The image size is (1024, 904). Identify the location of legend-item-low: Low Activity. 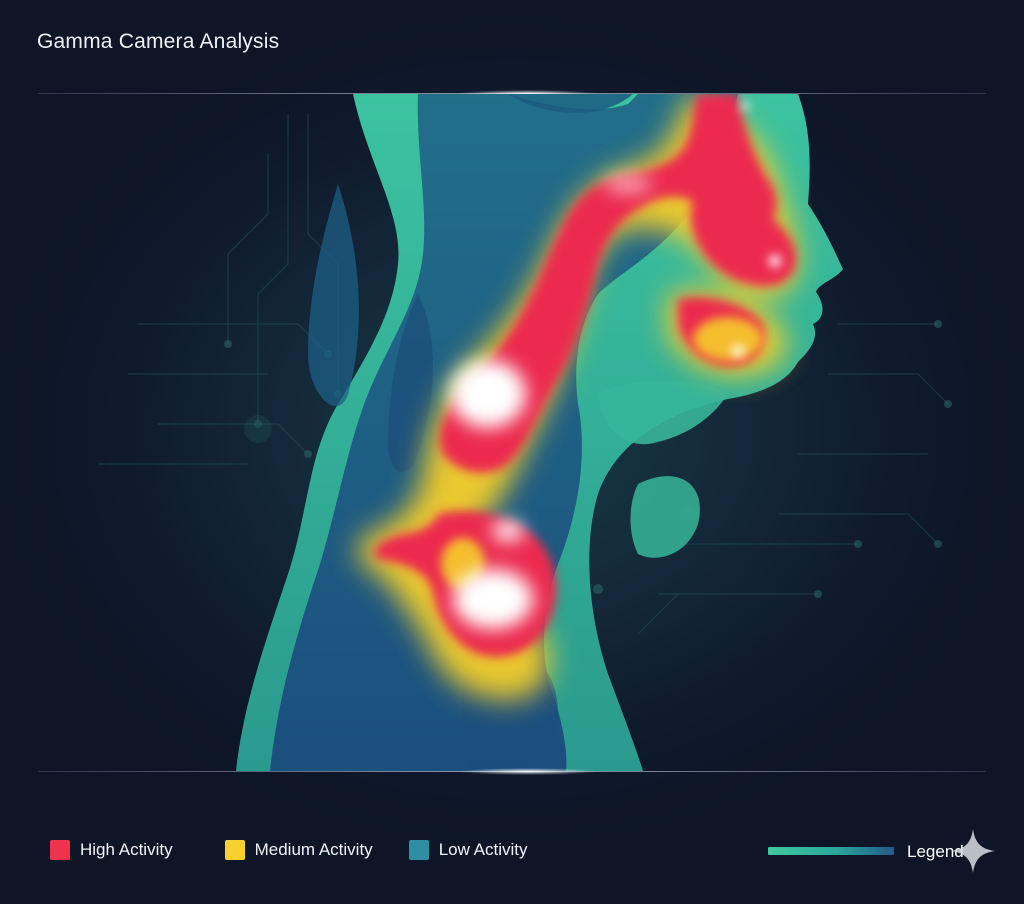
(468, 850).